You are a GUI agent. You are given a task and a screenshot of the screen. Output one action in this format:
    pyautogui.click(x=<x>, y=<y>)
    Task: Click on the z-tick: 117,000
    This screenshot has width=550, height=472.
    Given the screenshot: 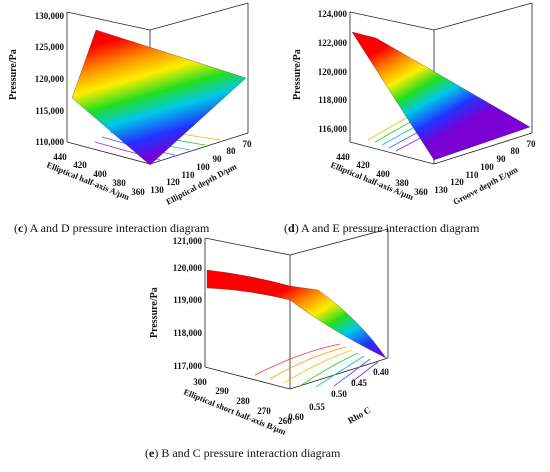 What is the action you would take?
    pyautogui.click(x=187, y=366)
    